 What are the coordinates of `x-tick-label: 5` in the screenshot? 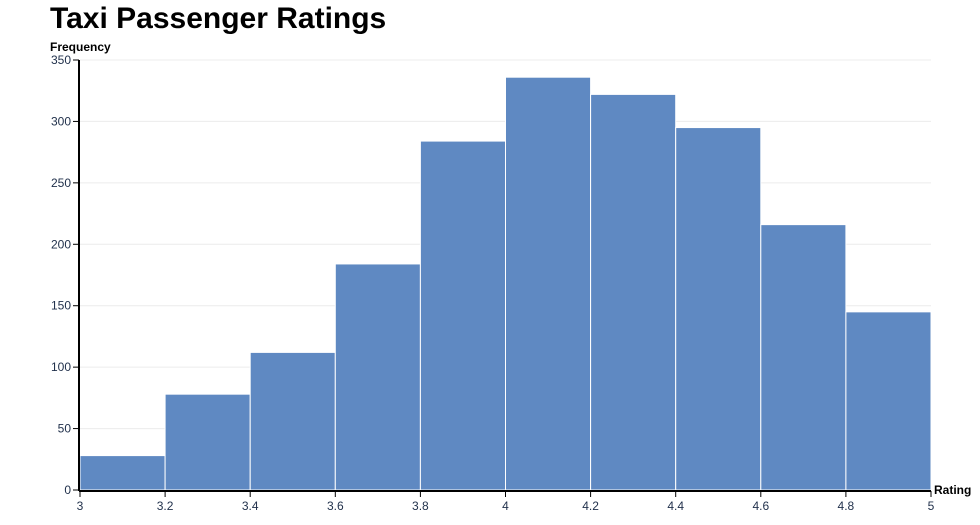 It's located at (931, 506).